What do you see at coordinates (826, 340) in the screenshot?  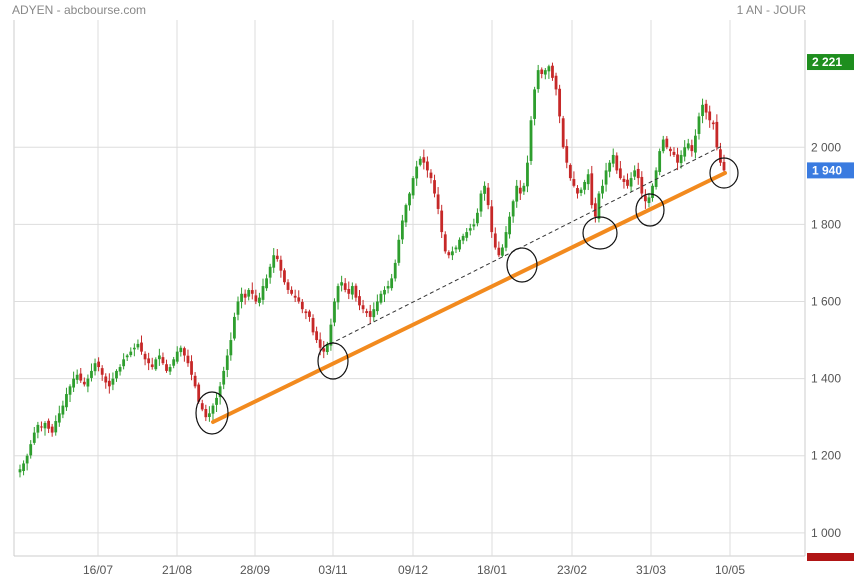 I see `y-axis: 1 000 1 200 1 400 1 600 1 800 2 000` at bounding box center [826, 340].